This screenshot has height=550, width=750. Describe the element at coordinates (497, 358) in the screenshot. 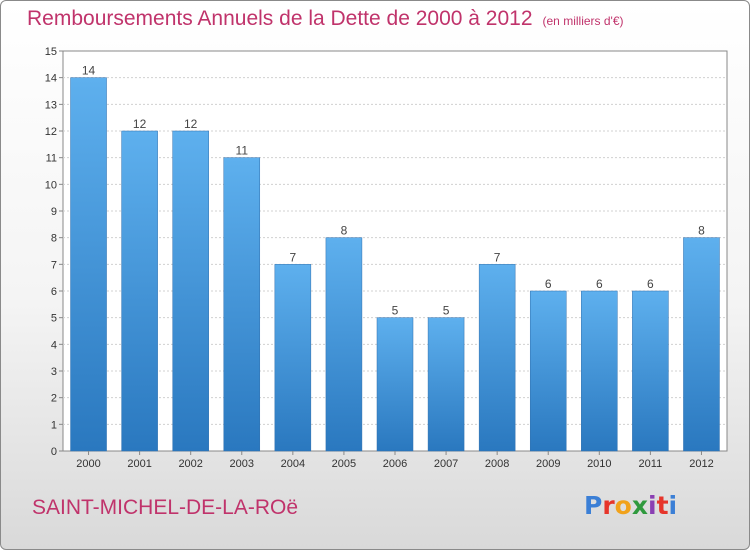

I see `bar-2008` at that location.